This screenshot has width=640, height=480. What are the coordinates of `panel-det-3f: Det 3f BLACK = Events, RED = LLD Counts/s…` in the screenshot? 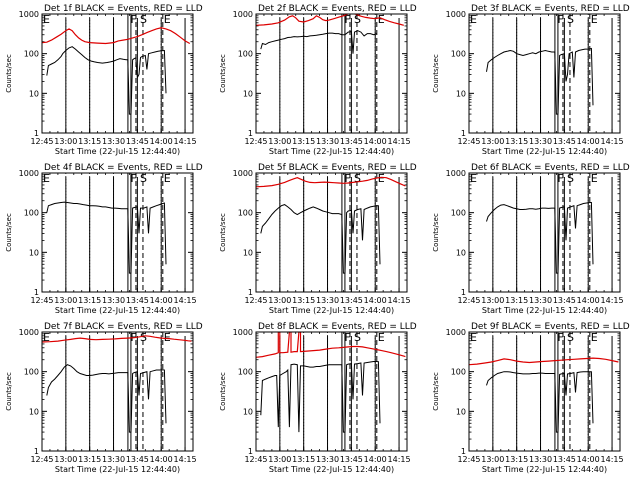 It's located at (531, 80).